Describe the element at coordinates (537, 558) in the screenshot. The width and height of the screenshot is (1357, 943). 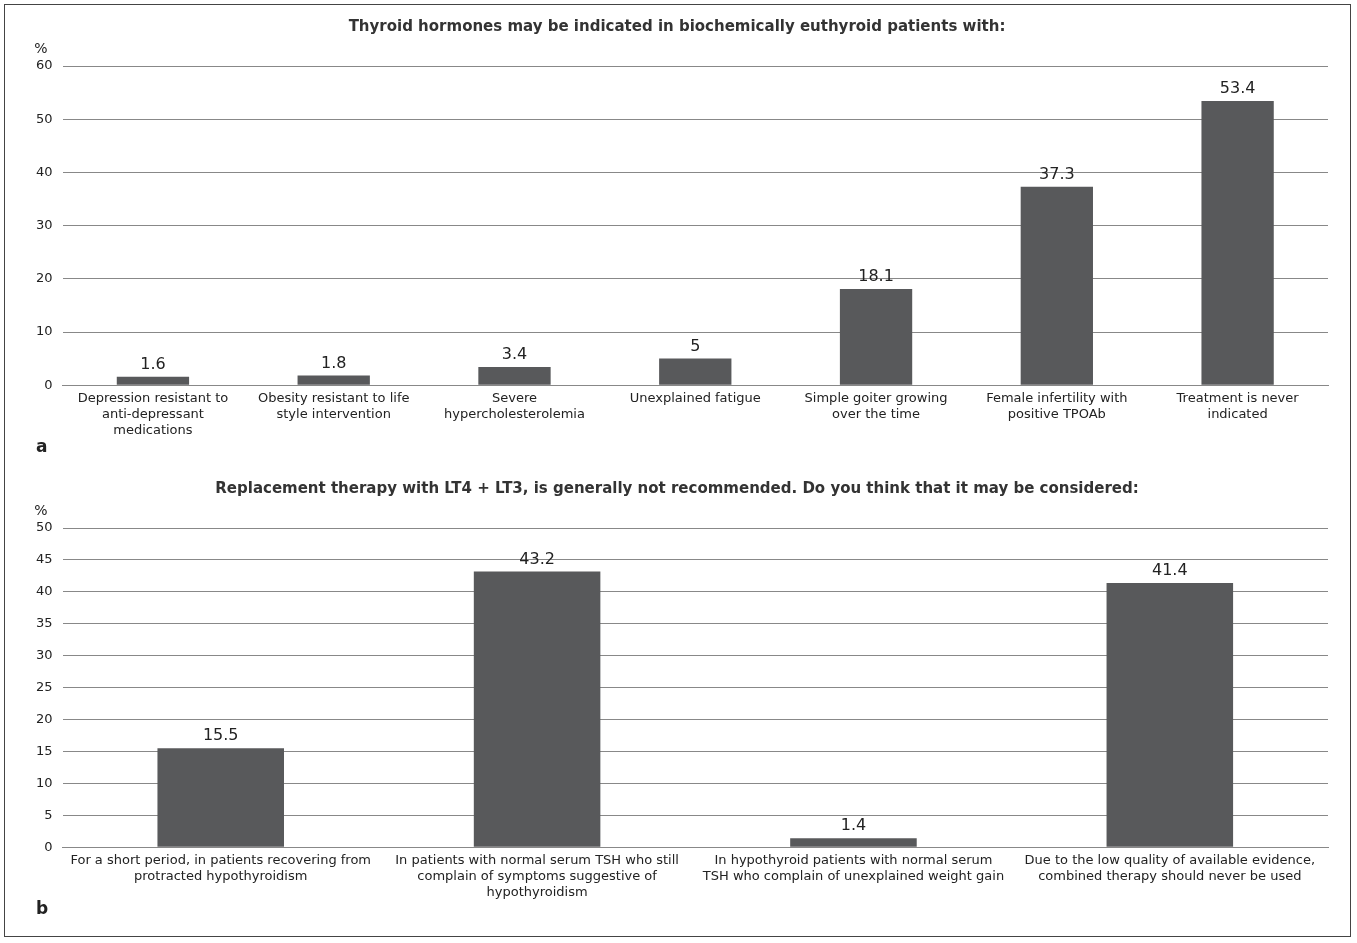
I see `data-label: 43.2` at that location.